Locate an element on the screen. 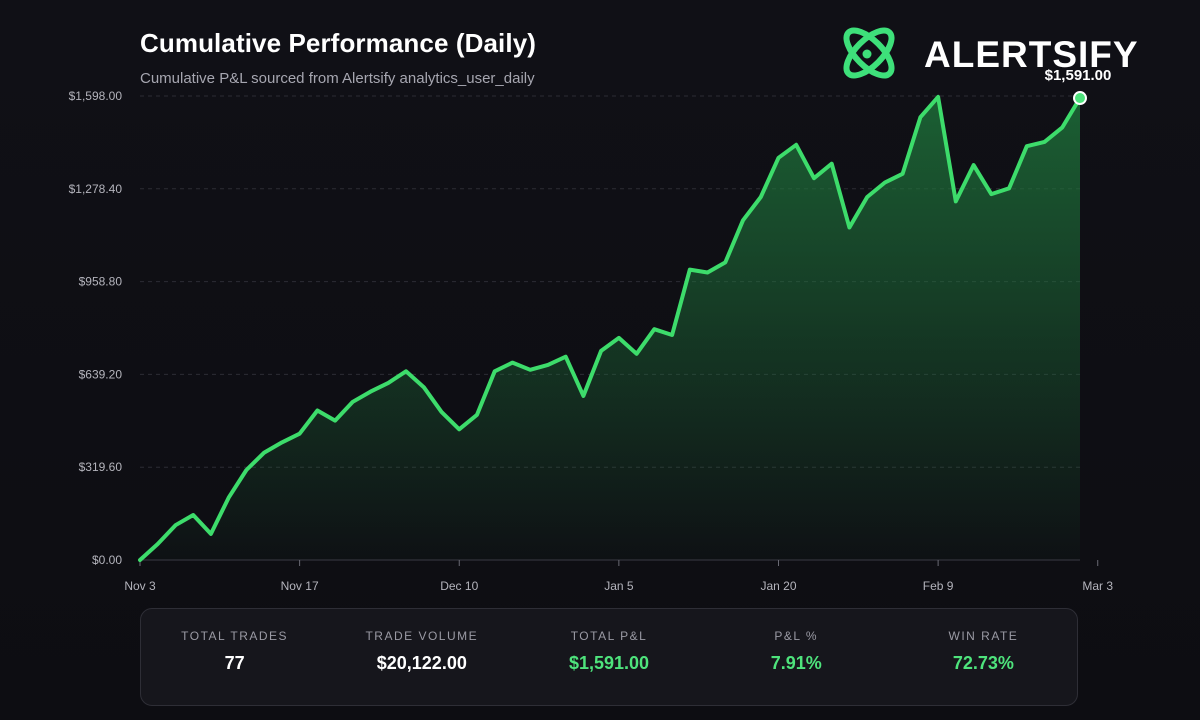  stat-value: 72.73% is located at coordinates (983, 663).